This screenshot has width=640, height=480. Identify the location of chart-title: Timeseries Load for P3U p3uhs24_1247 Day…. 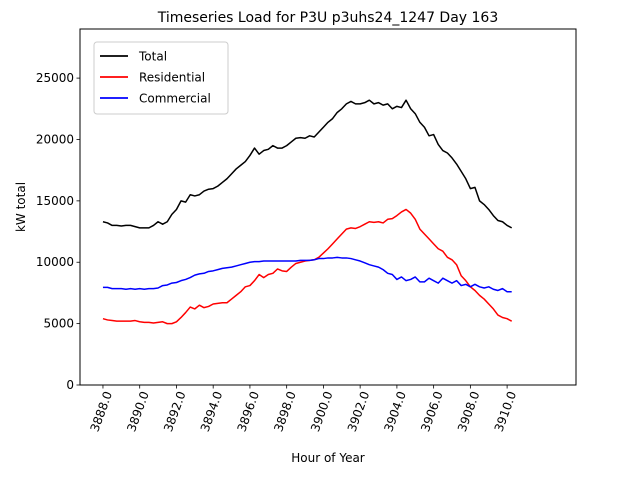
(328, 18).